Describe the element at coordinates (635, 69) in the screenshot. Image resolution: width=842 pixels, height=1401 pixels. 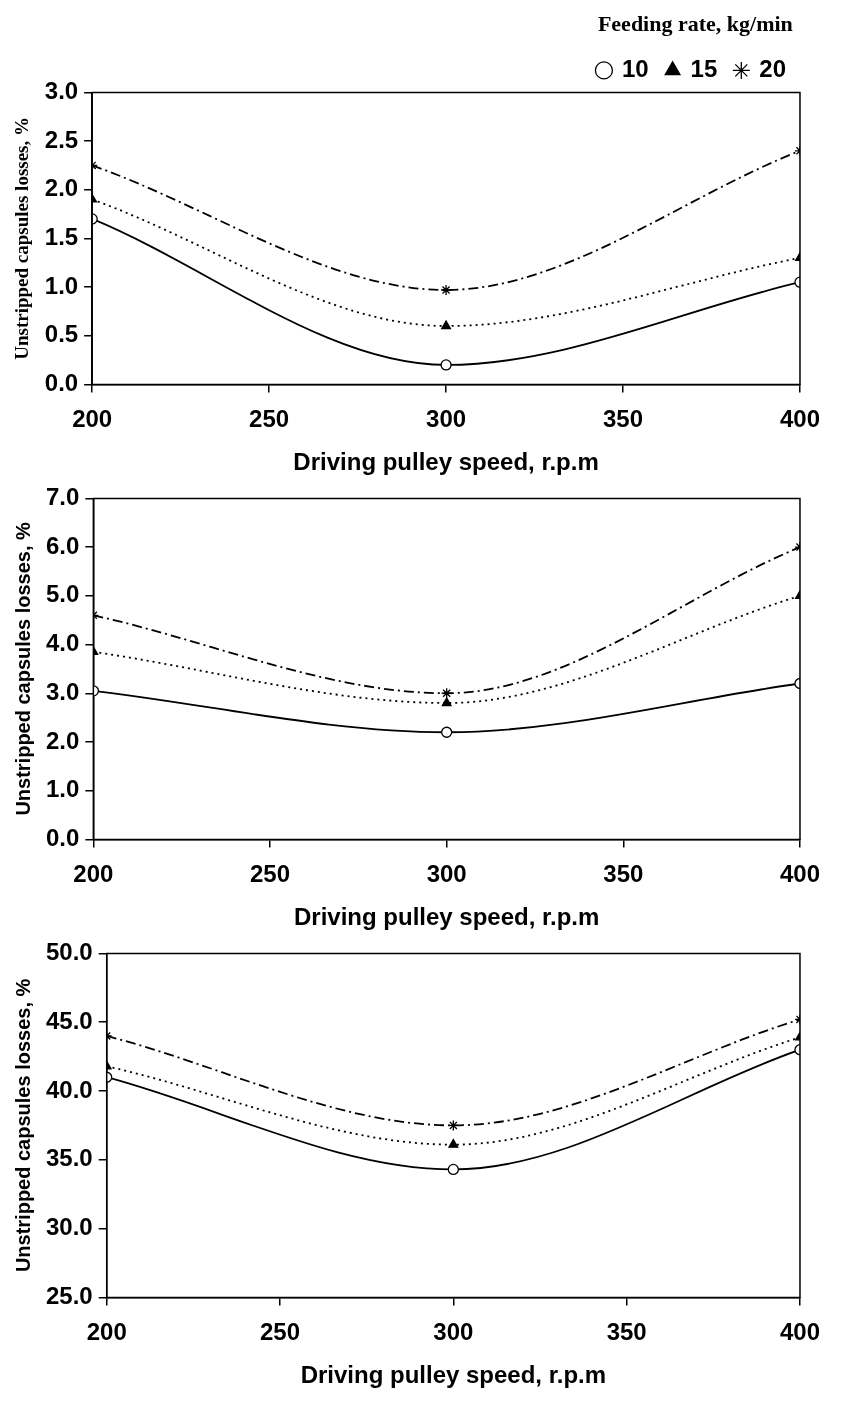
I see `legend-label: 10` at that location.